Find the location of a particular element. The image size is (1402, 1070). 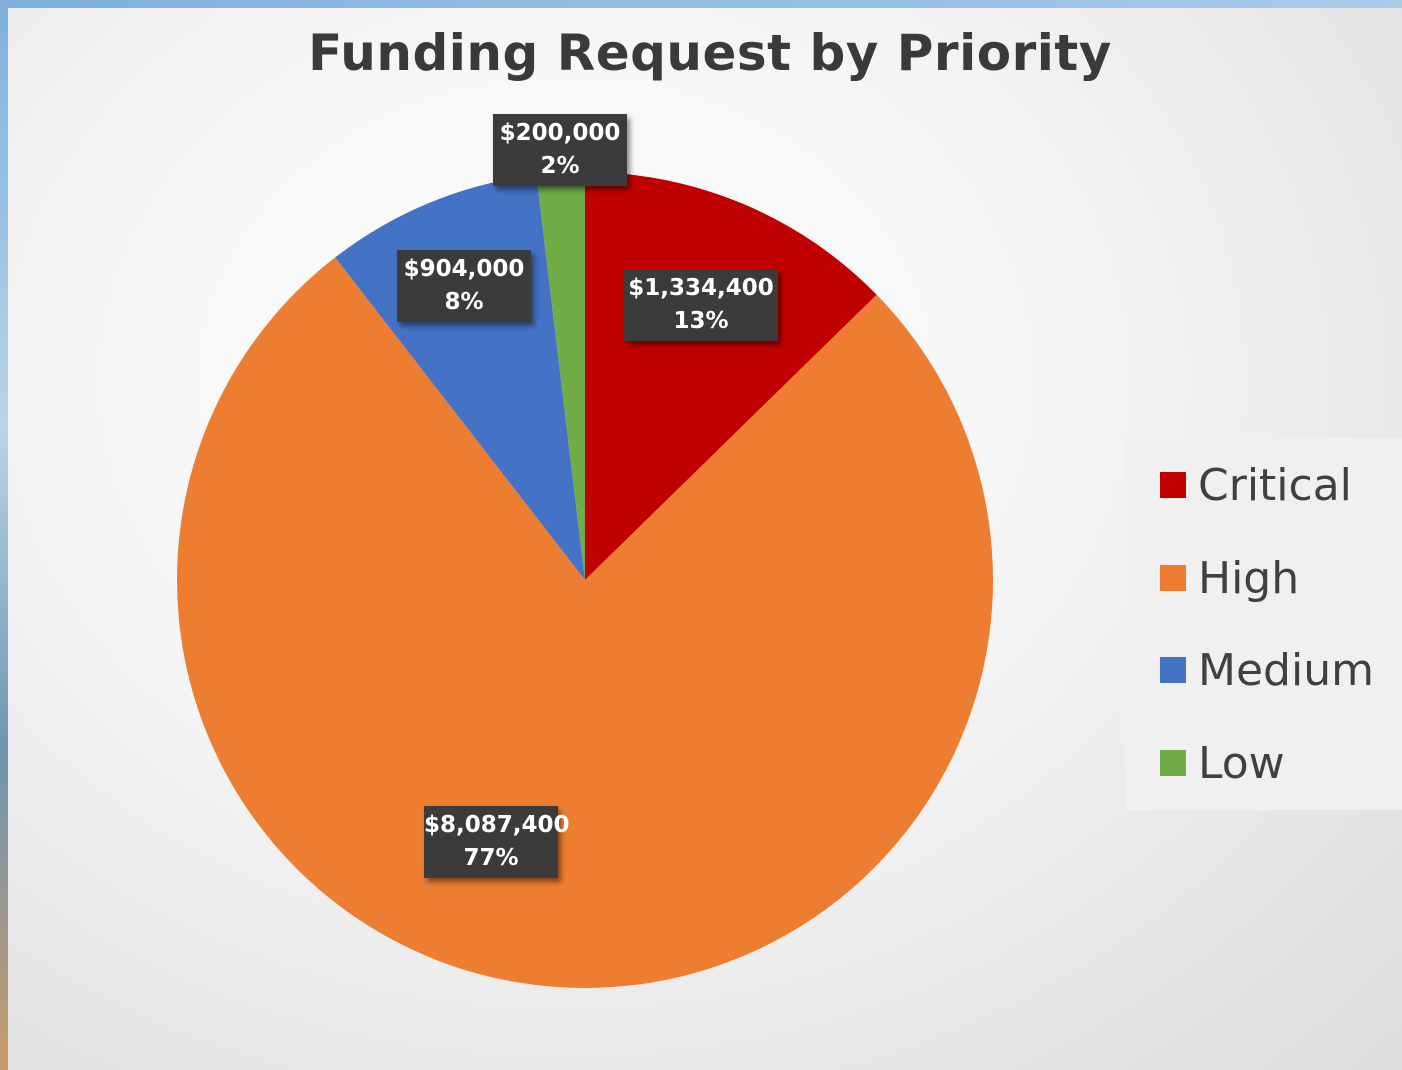

legend-label-medium: Medium is located at coordinates (1286, 670).